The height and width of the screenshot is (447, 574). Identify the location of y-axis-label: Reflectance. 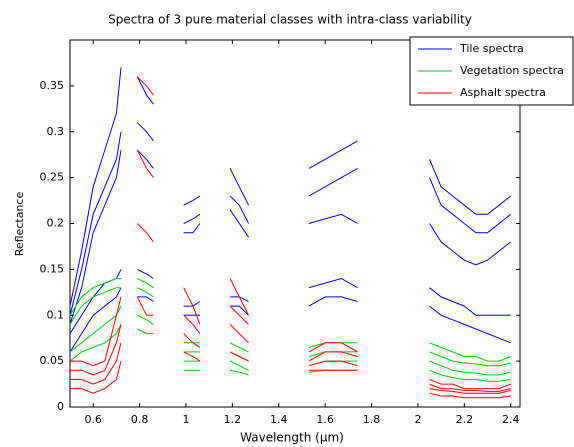
(19, 224).